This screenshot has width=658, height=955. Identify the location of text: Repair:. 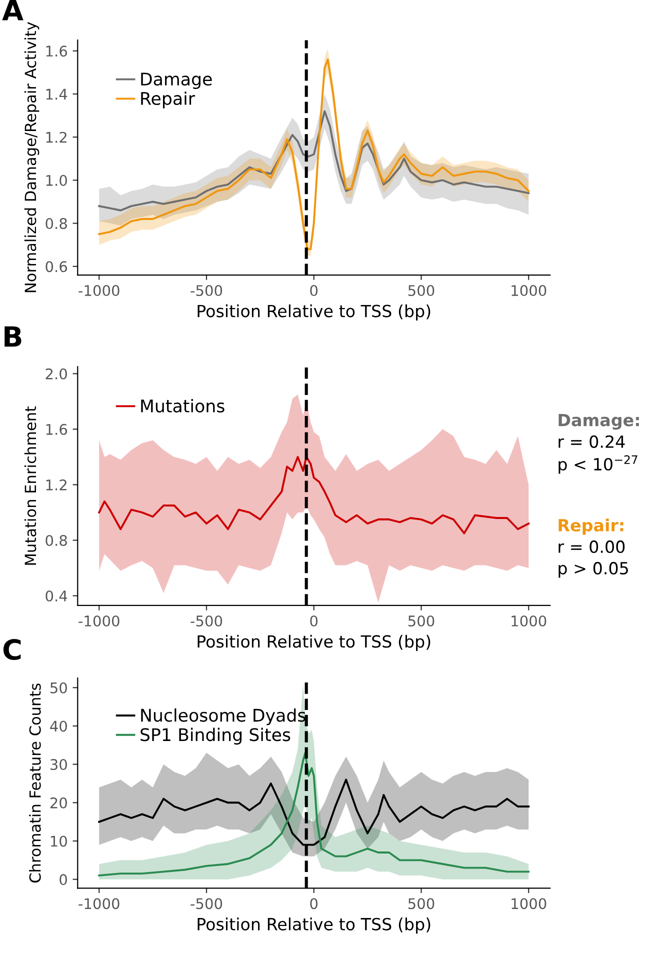
(591, 526).